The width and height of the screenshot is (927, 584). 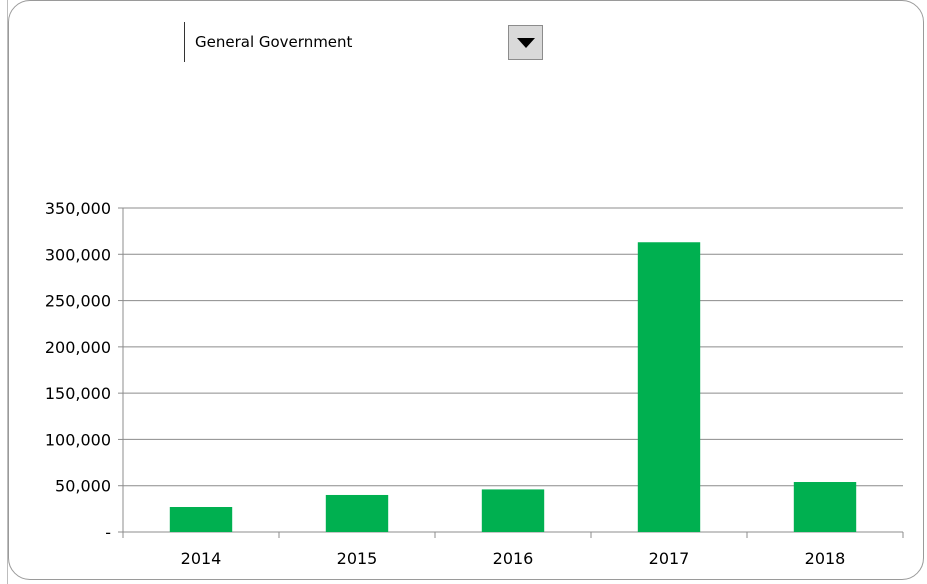 I want to click on x-tick-label: 2015, so click(x=357, y=558).